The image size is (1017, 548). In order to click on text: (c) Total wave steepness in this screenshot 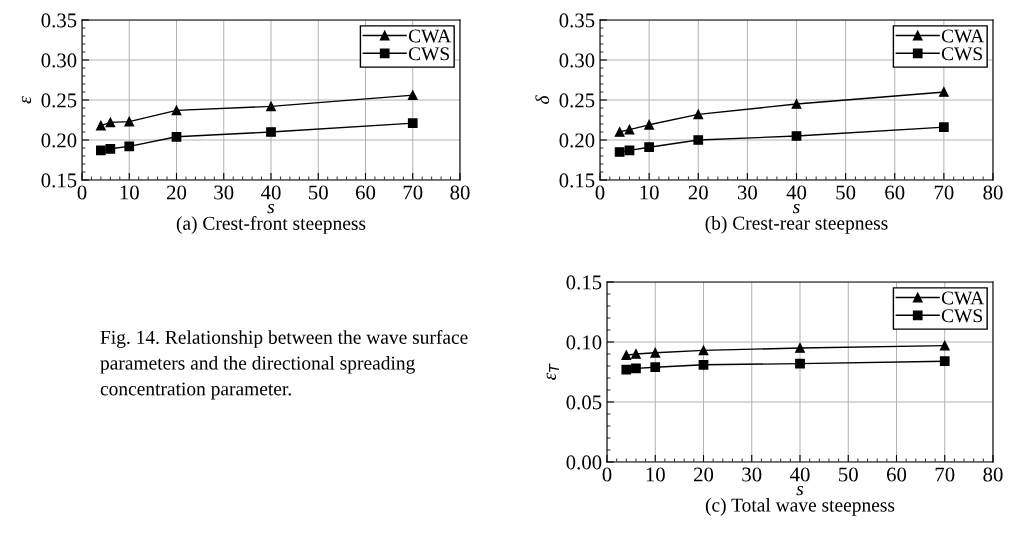, I will do `click(800, 507)`.